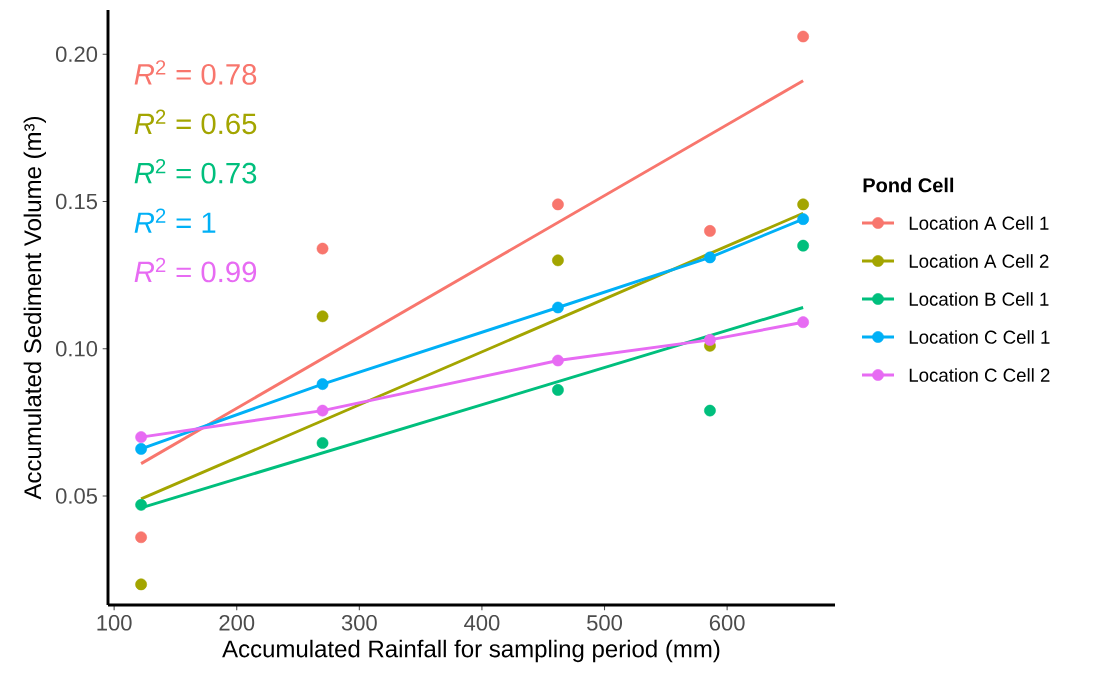 This screenshot has width=1096, height=686. What do you see at coordinates (77, 201) in the screenshot?
I see `y-tick-label: 0.15` at bounding box center [77, 201].